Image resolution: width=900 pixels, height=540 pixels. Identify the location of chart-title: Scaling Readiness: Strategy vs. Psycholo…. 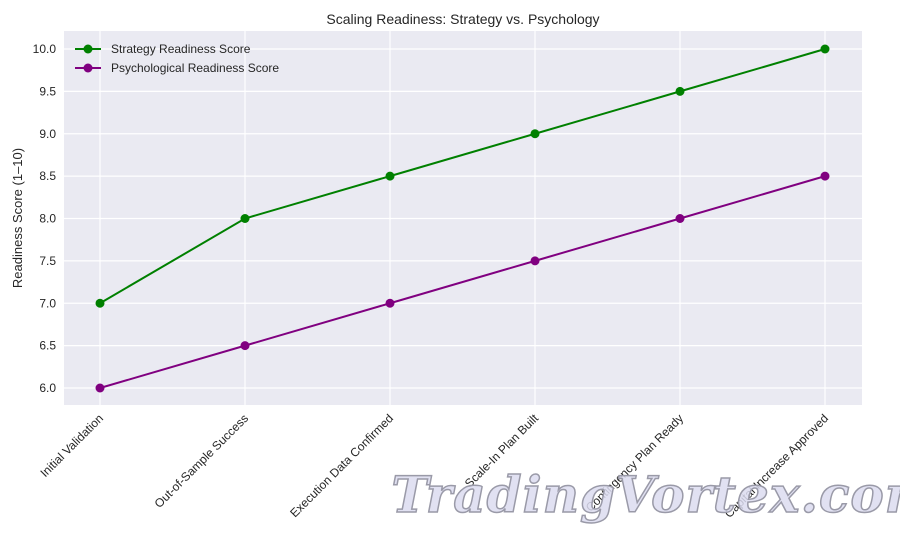
(462, 19).